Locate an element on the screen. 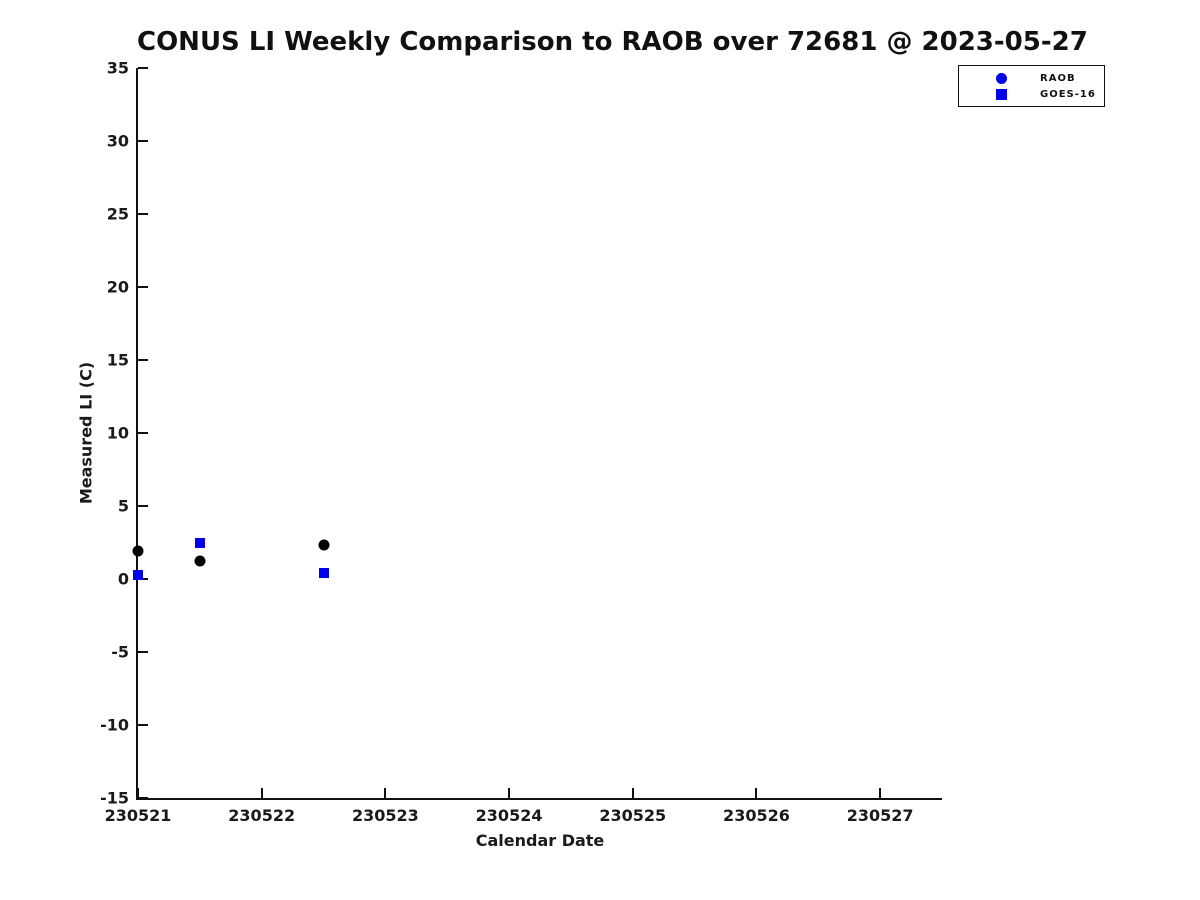 This screenshot has height=900, width=1200. legend-row-raob: RAOB is located at coordinates (1031, 78).